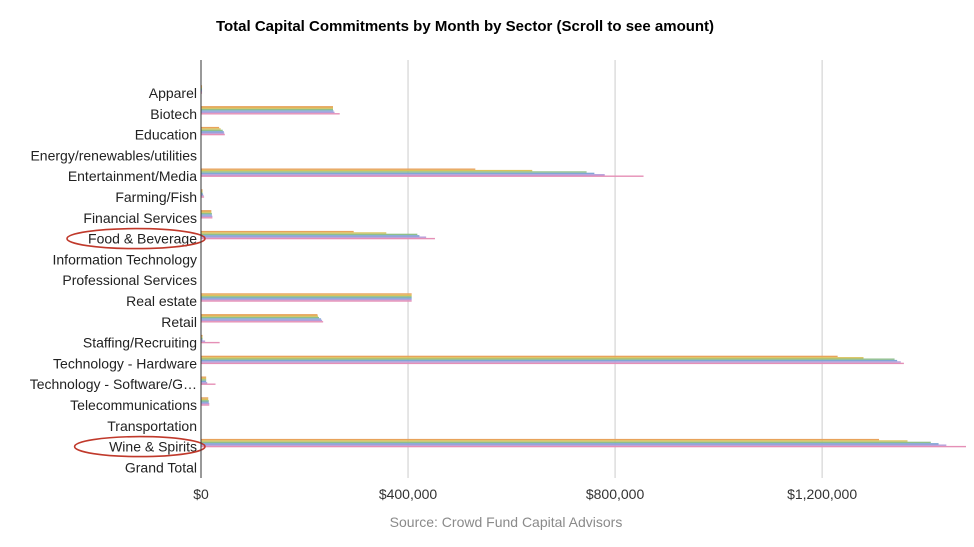 This screenshot has height=547, width=974. What do you see at coordinates (152, 426) in the screenshot?
I see `category-label: Transportation` at bounding box center [152, 426].